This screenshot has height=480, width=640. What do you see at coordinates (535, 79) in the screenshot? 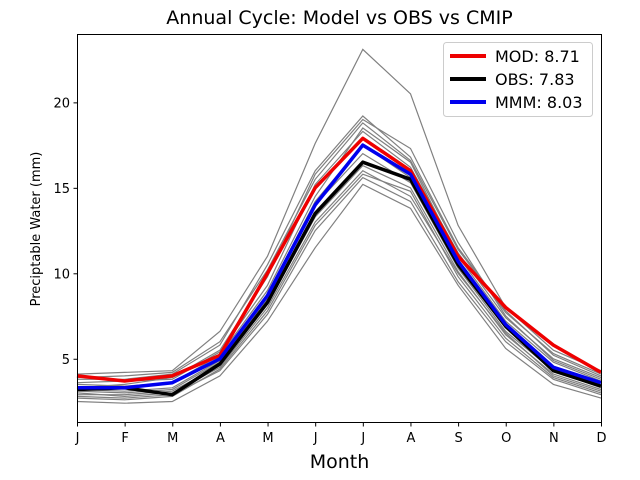
I see `legend-label-obs: OBS: 7.83` at bounding box center [535, 79].